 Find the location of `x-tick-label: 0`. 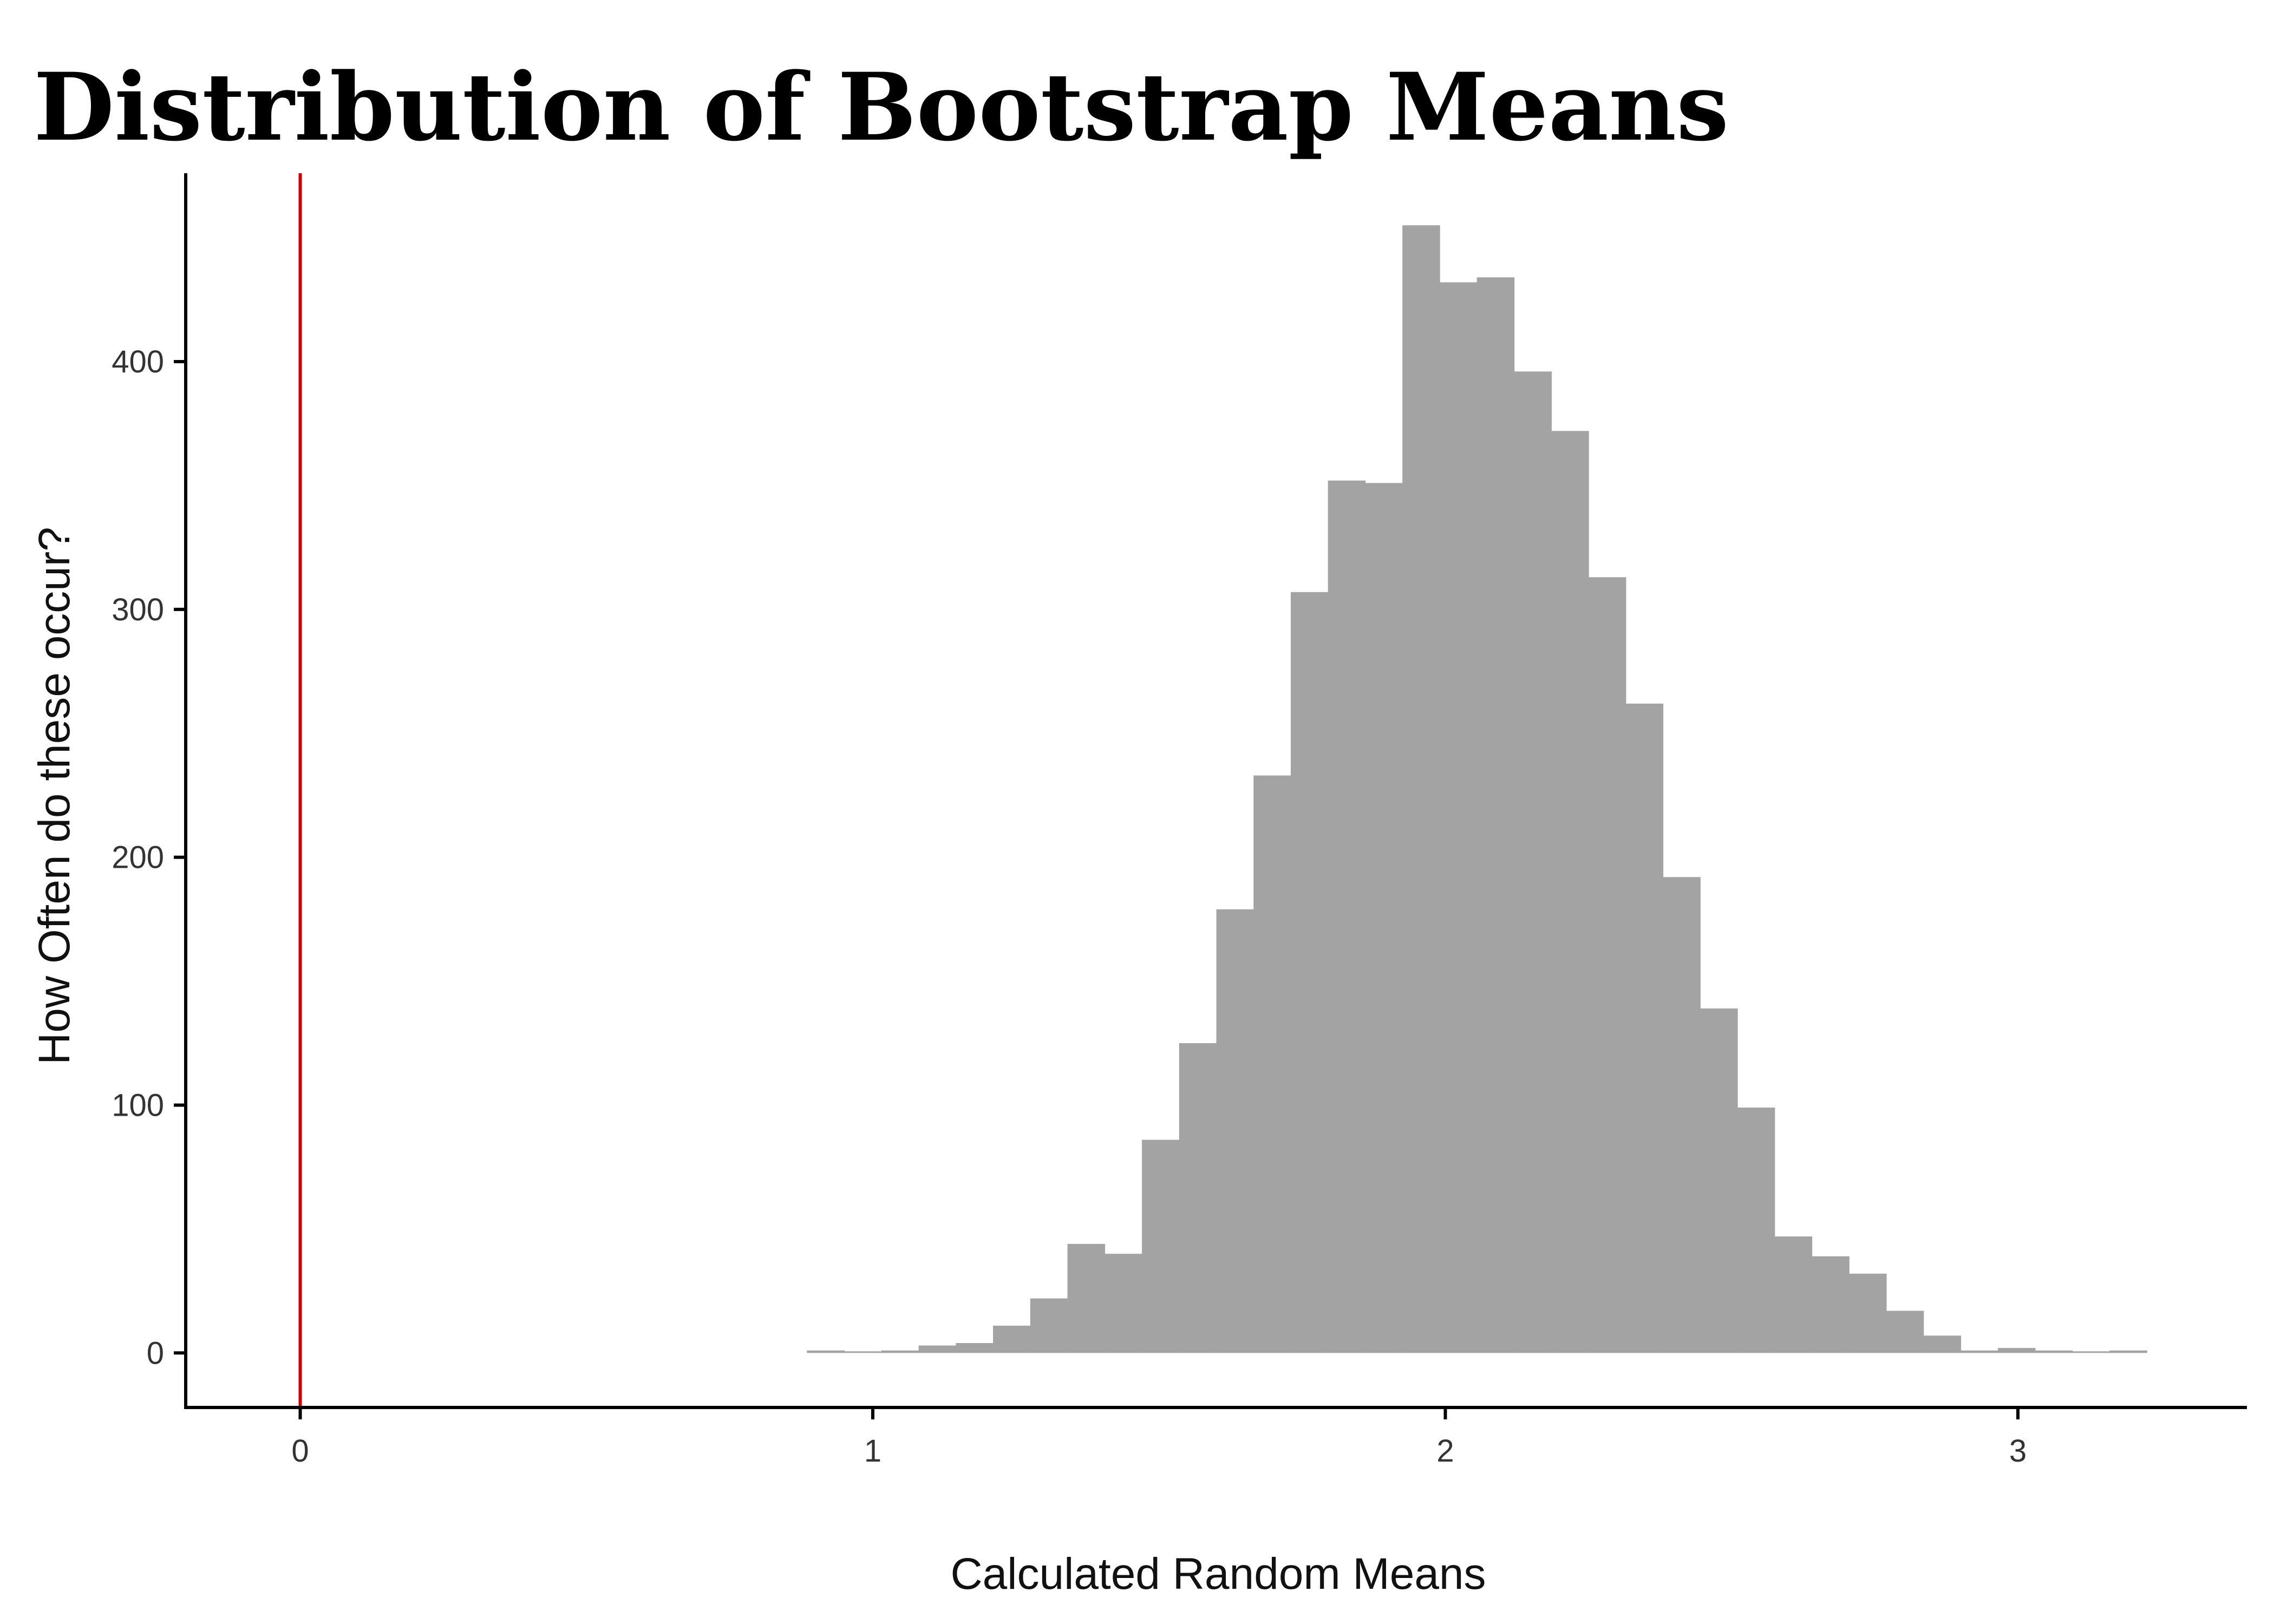

x-tick-label: 0 is located at coordinates (300, 1451).